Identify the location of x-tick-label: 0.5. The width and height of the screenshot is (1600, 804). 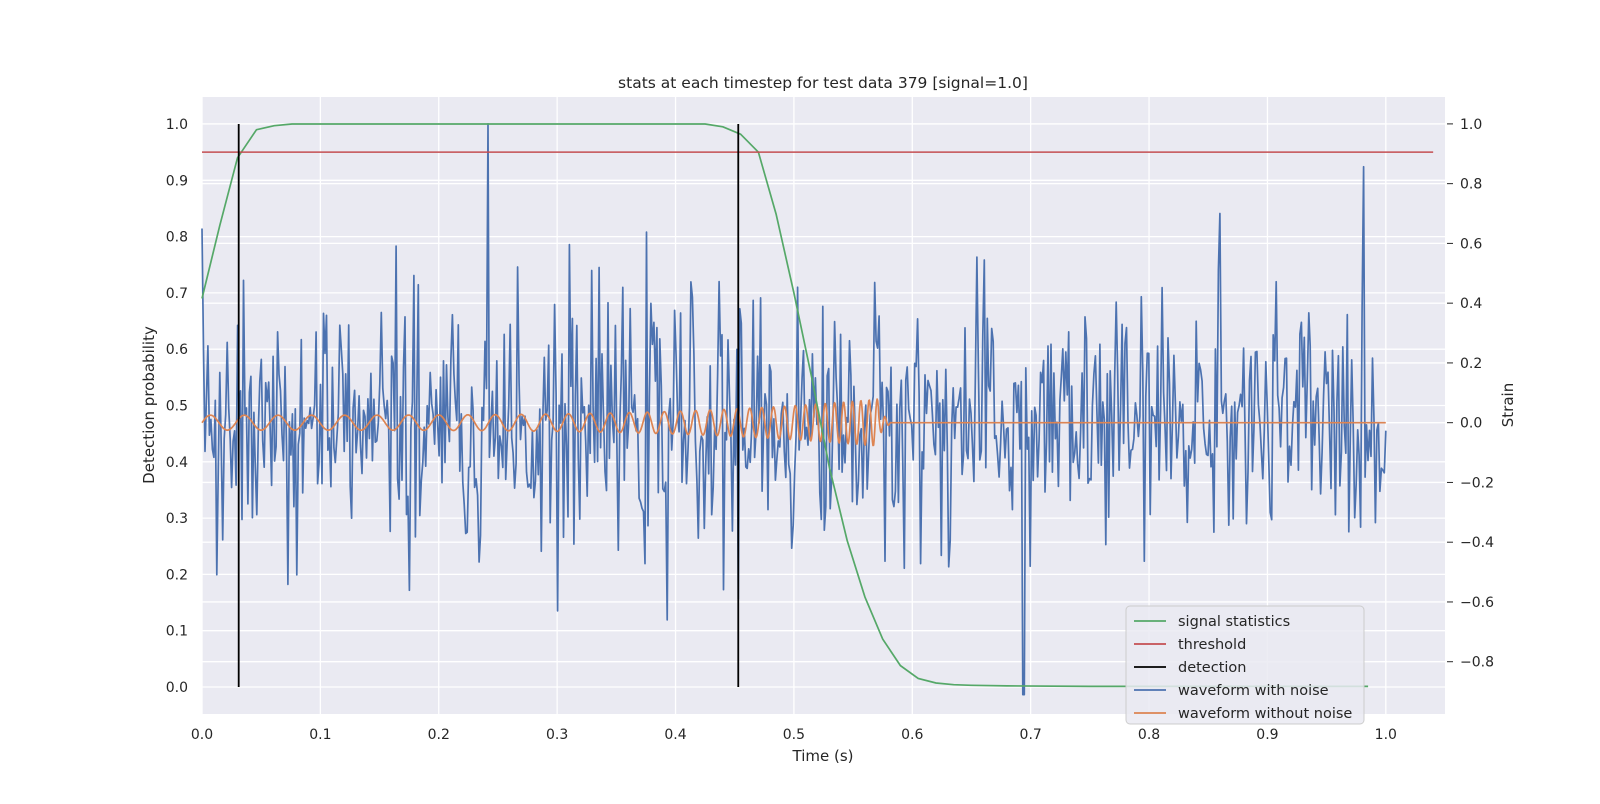
(794, 735).